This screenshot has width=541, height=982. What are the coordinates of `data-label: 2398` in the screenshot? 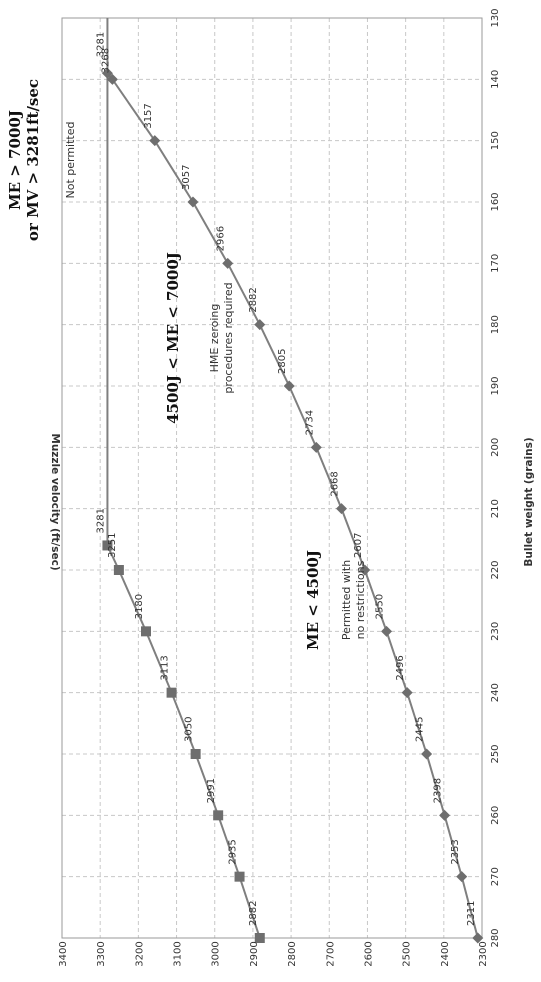 It's located at (438, 790).